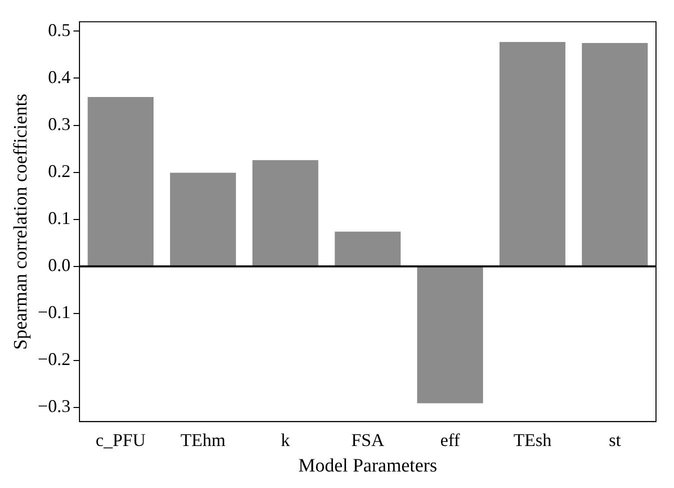  I want to click on x-tick-label: k, so click(285, 440).